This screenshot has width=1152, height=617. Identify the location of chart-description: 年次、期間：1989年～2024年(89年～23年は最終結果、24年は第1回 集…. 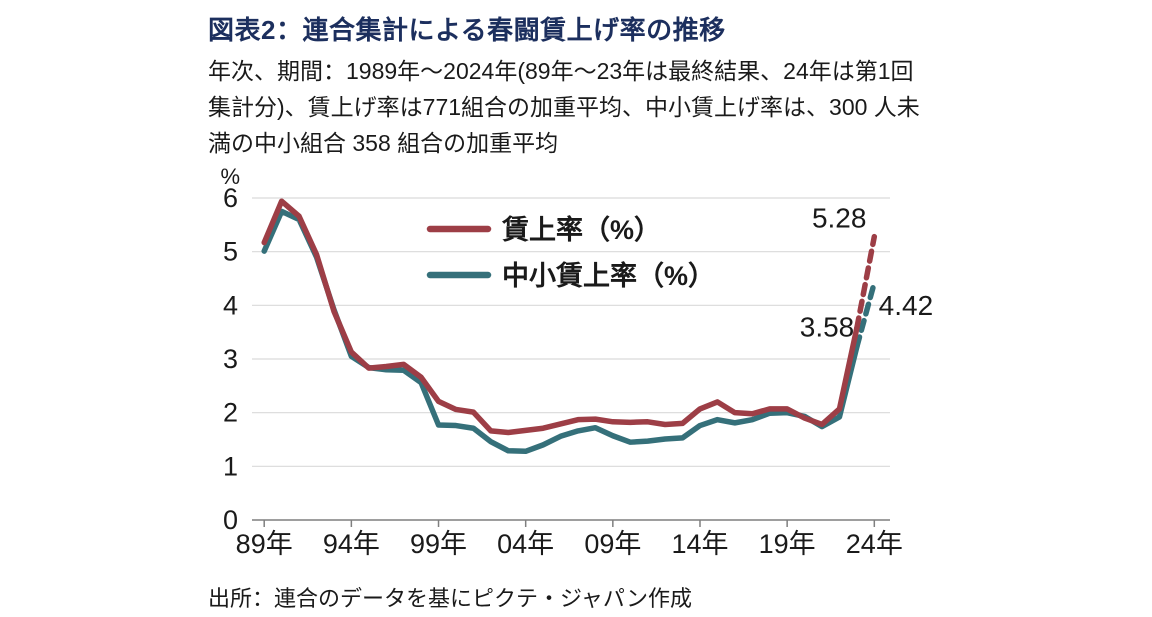
(598, 108).